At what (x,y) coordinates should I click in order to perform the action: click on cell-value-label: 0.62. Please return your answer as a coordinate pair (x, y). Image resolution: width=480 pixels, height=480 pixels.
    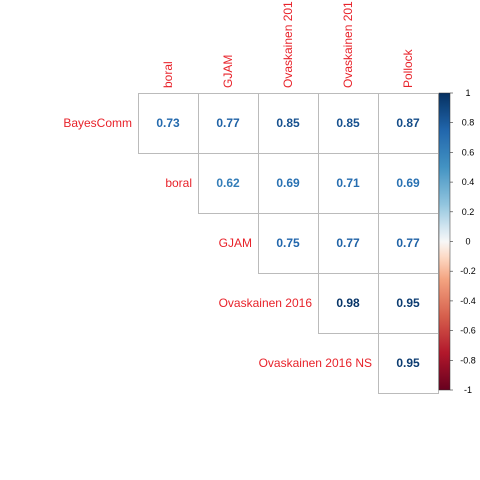
    Looking at the image, I should click on (228, 183).